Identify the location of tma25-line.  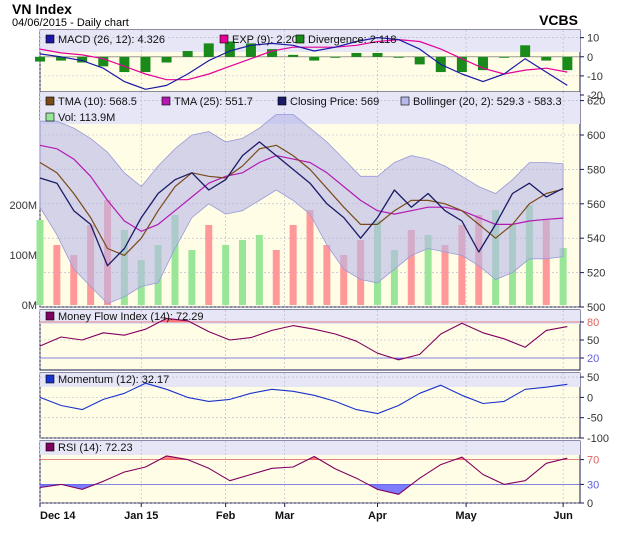
(301, 188).